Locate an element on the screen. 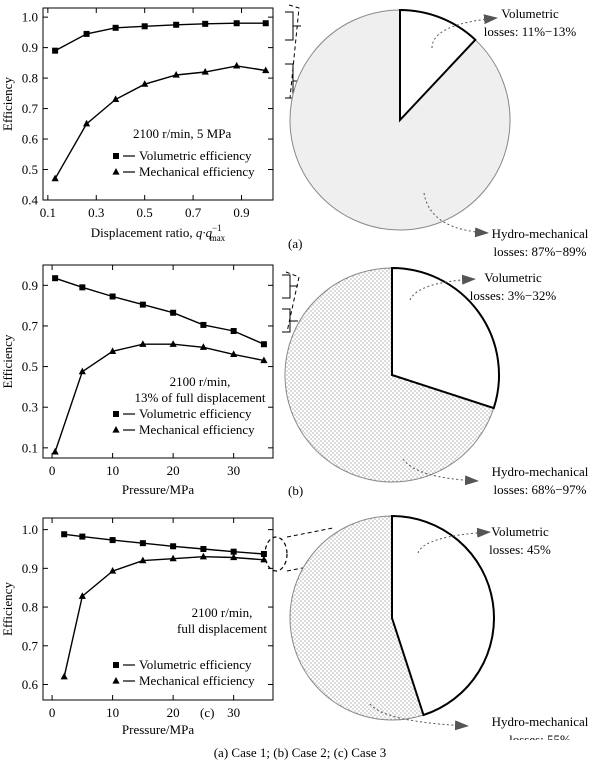  y-tick-label: 0.4 is located at coordinates (30, 200).